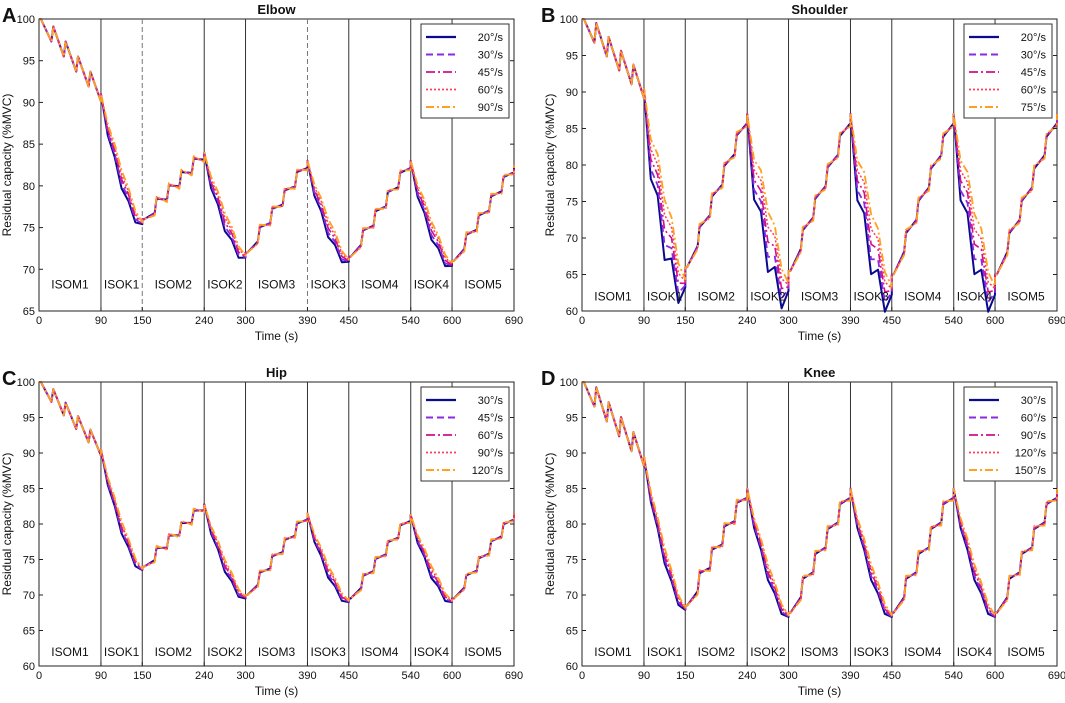  Describe the element at coordinates (491, 38) in the screenshot. I see `legend-label: 20°/s` at that location.